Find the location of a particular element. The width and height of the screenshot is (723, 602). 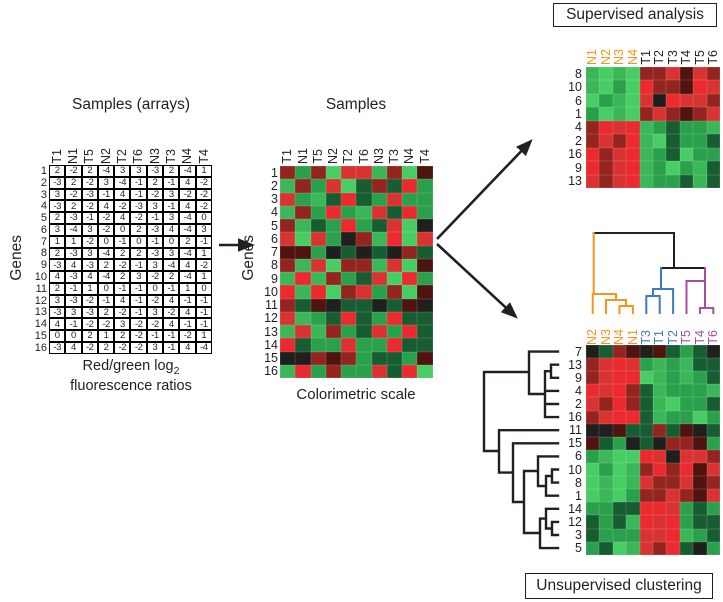

left-column-label: T4 is located at coordinates (204, 156).